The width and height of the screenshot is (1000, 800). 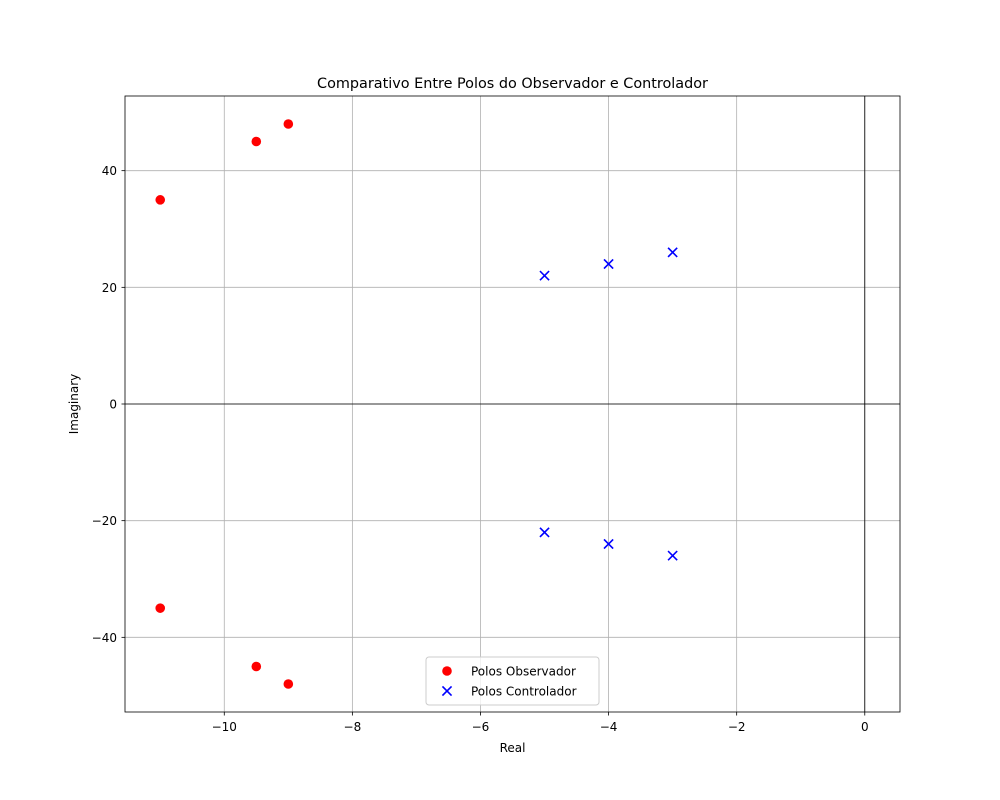 I want to click on x-tick-label: −8, so click(x=353, y=727).